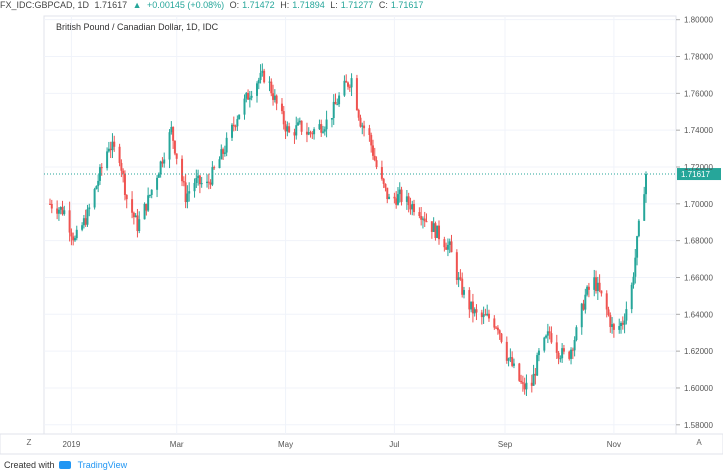 This screenshot has height=474, width=723. I want to click on open-label: O:, so click(234, 5).